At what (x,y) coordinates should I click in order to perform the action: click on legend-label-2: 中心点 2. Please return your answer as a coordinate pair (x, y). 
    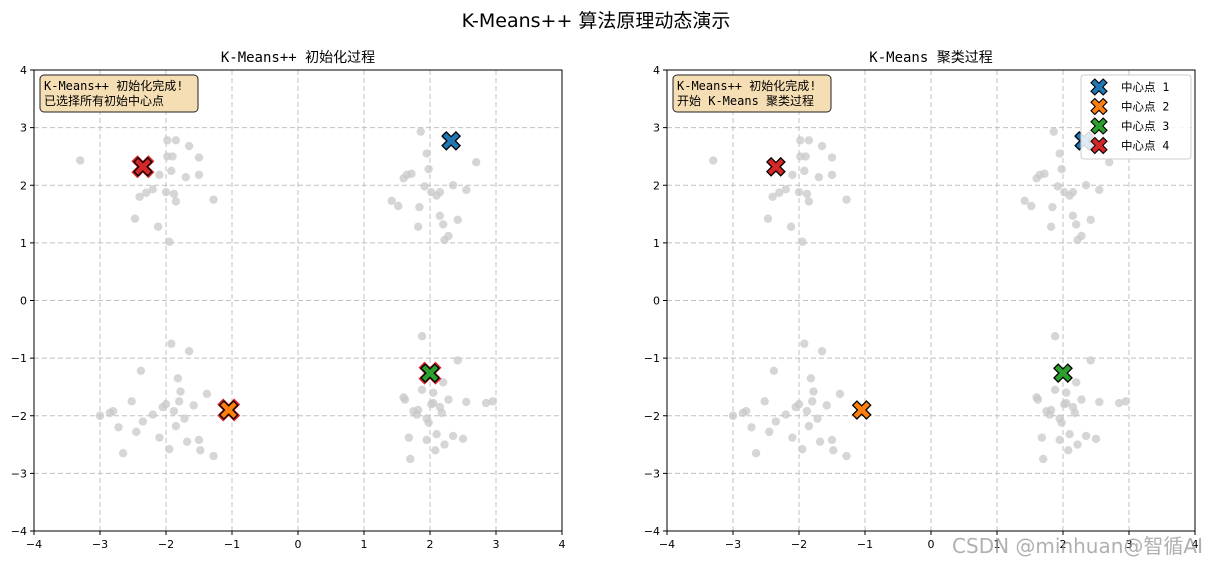
    Looking at the image, I should click on (1145, 107).